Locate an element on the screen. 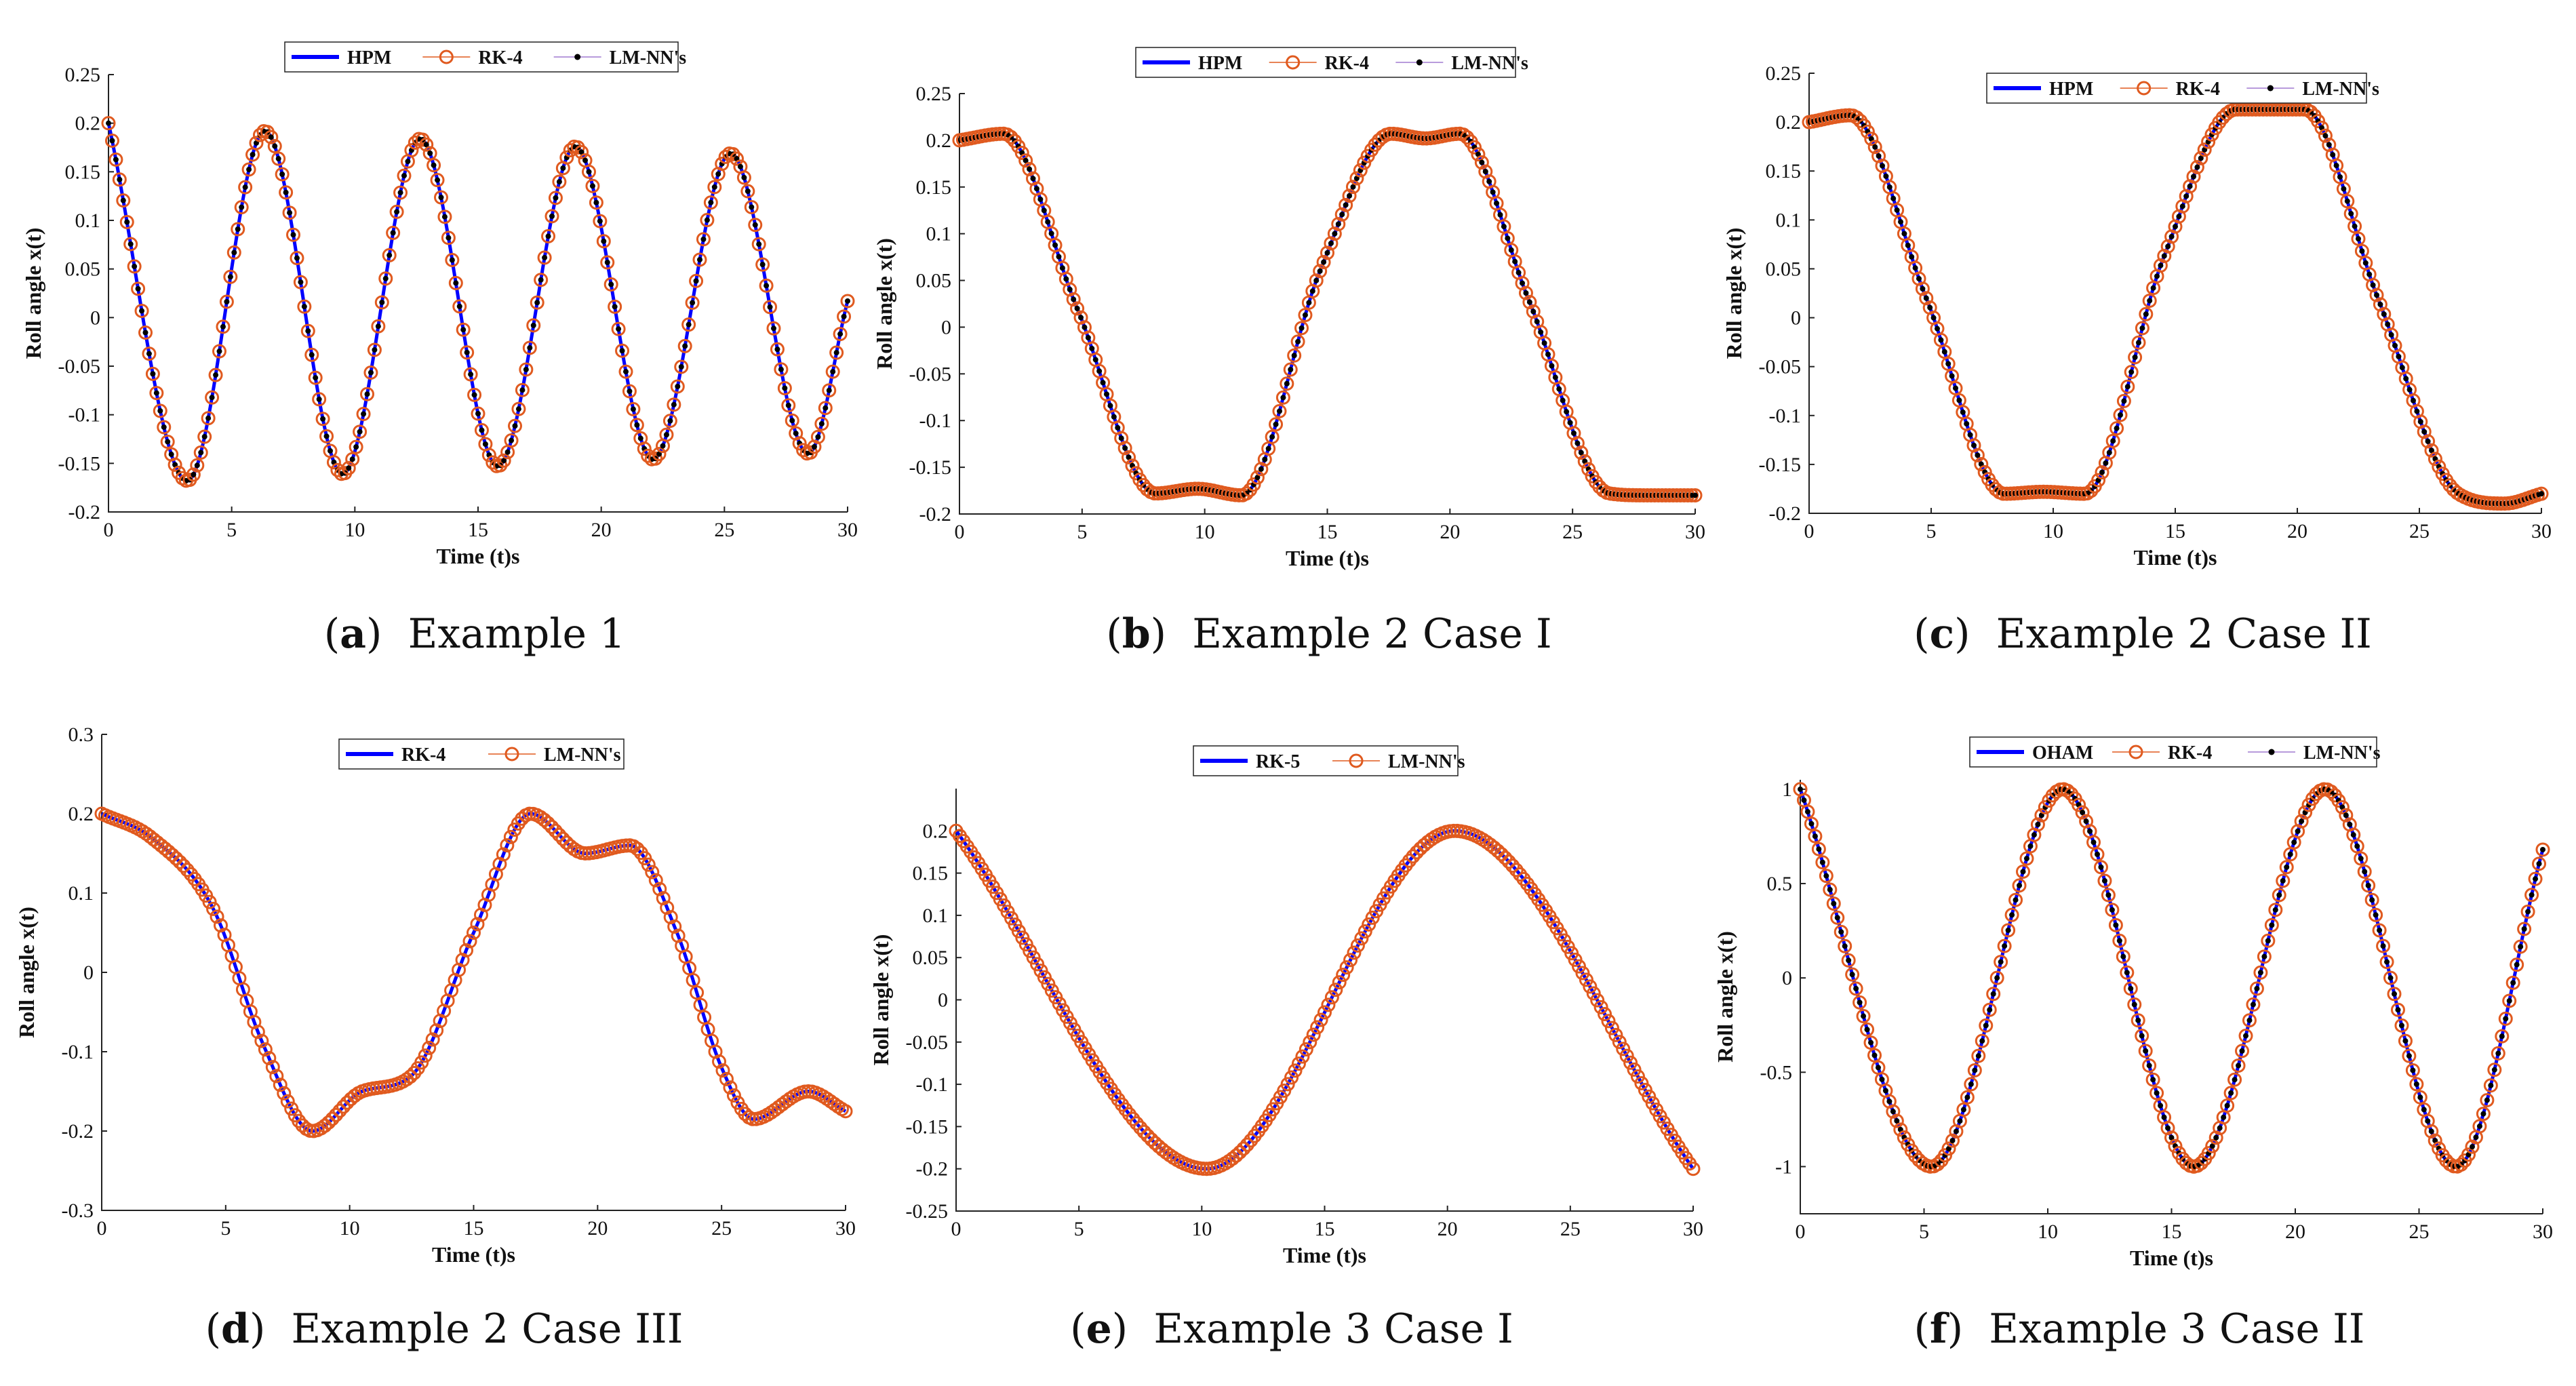  caption-f: (f) Example 3 Case II is located at coordinates (2139, 1329).